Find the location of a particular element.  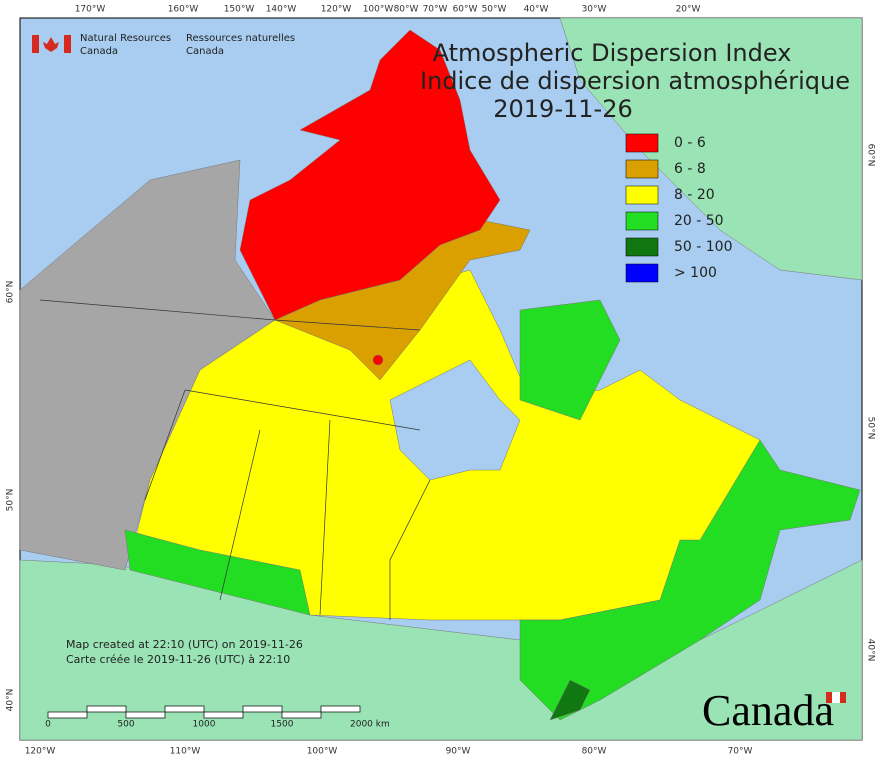

wordmark: Canada is located at coordinates (768, 710).